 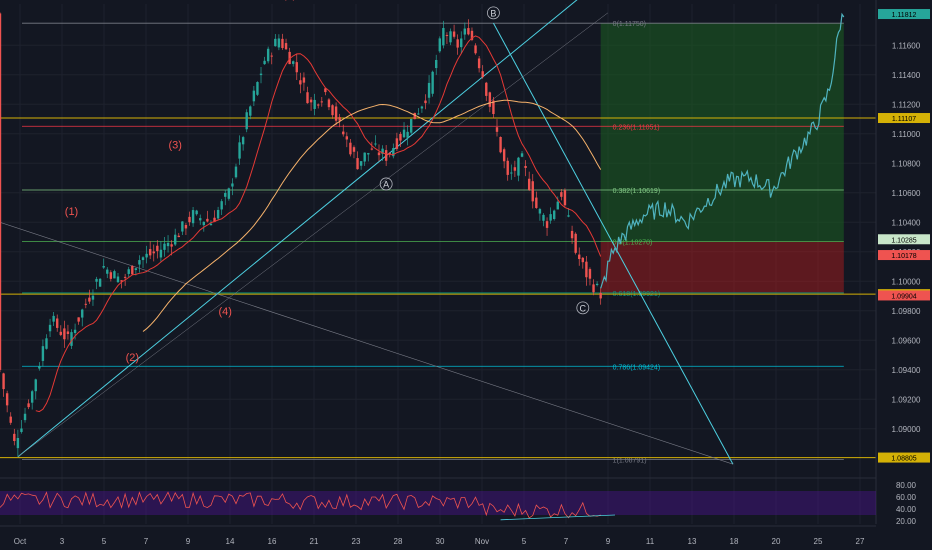 I want to click on wave-label: C, so click(x=583, y=308).